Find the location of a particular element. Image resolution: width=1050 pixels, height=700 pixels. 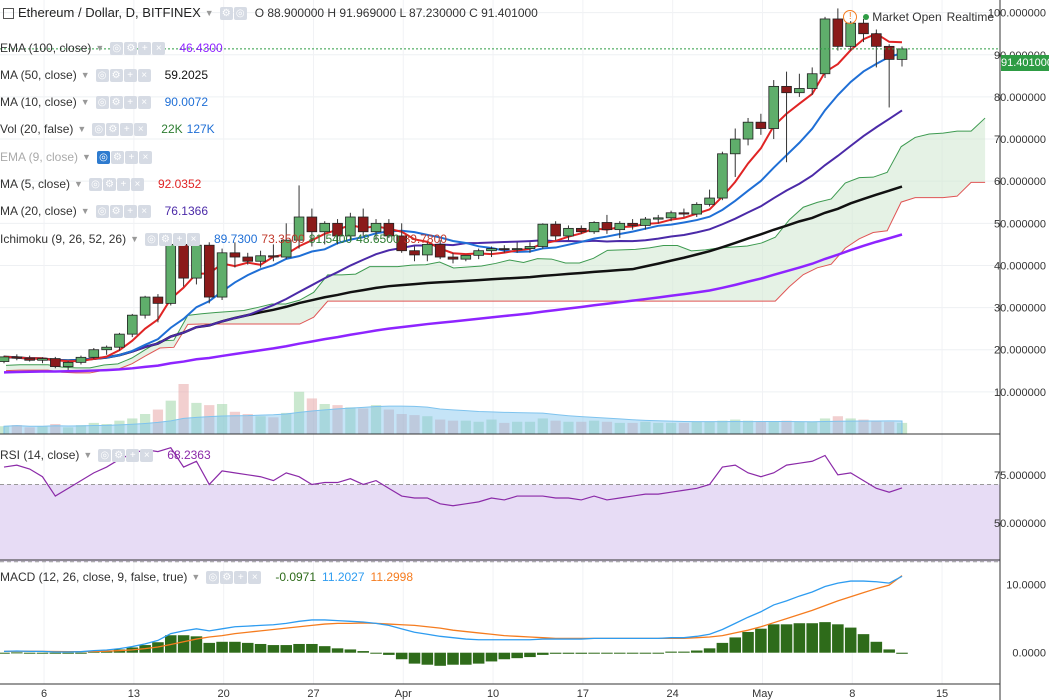

symbol-title: Ethereum / Dollar, D, BITFINEX is located at coordinates (109, 12).